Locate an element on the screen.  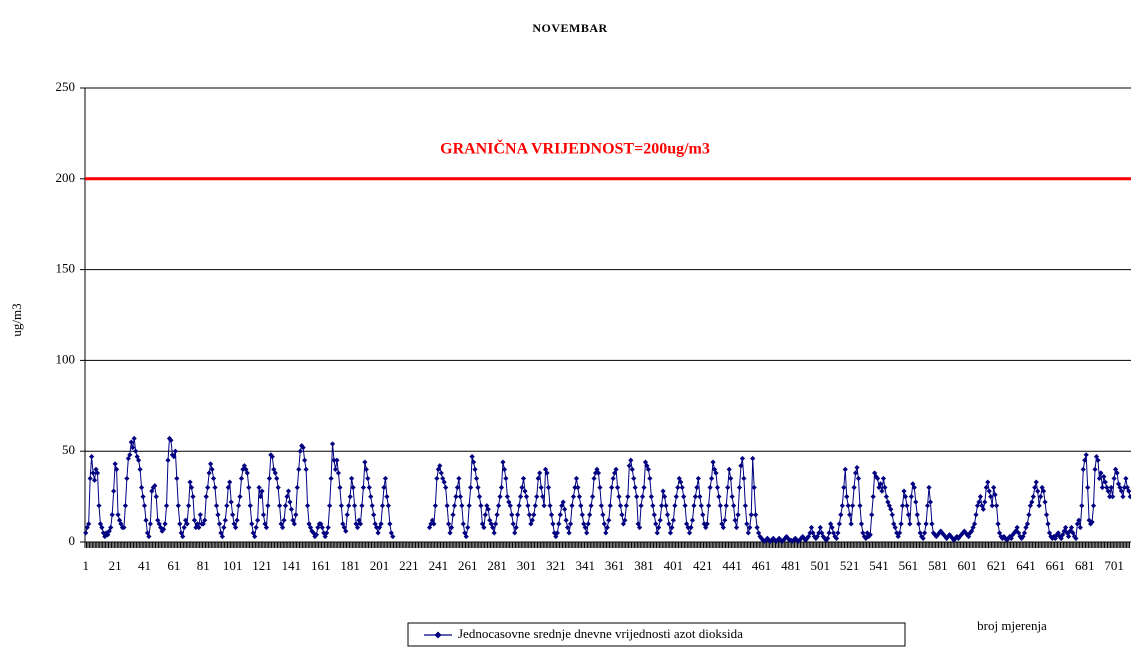
x-tick-label: 161 is located at coordinates (321, 565).